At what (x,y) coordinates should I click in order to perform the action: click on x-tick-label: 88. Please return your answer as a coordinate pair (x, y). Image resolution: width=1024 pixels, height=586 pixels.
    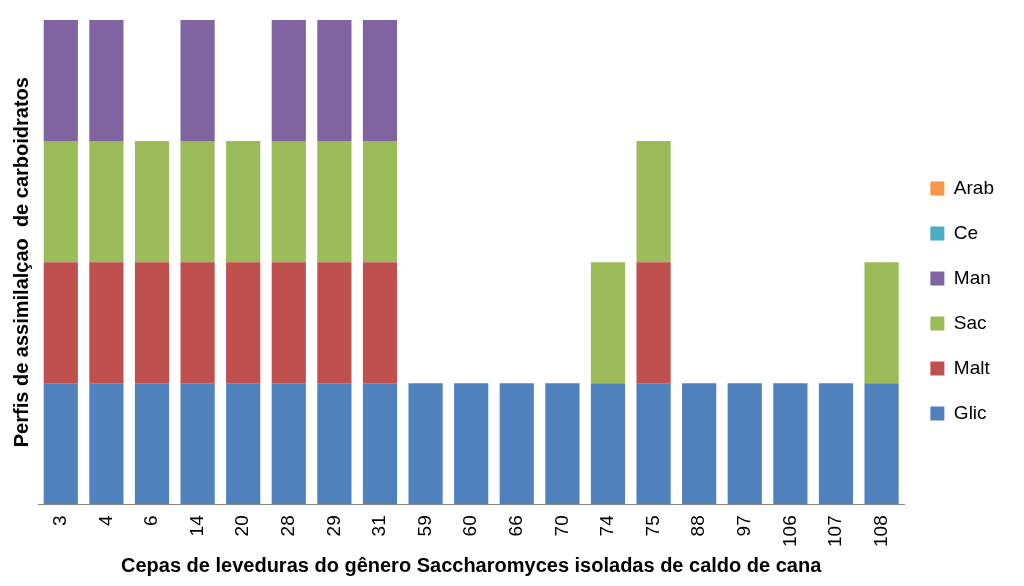
    Looking at the image, I should click on (698, 526).